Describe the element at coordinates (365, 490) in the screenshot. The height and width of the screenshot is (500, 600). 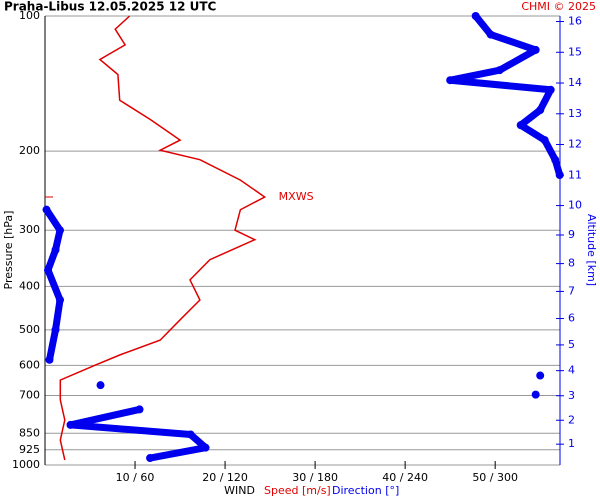
I see `x-axis-label-direction: Direction [°]` at that location.